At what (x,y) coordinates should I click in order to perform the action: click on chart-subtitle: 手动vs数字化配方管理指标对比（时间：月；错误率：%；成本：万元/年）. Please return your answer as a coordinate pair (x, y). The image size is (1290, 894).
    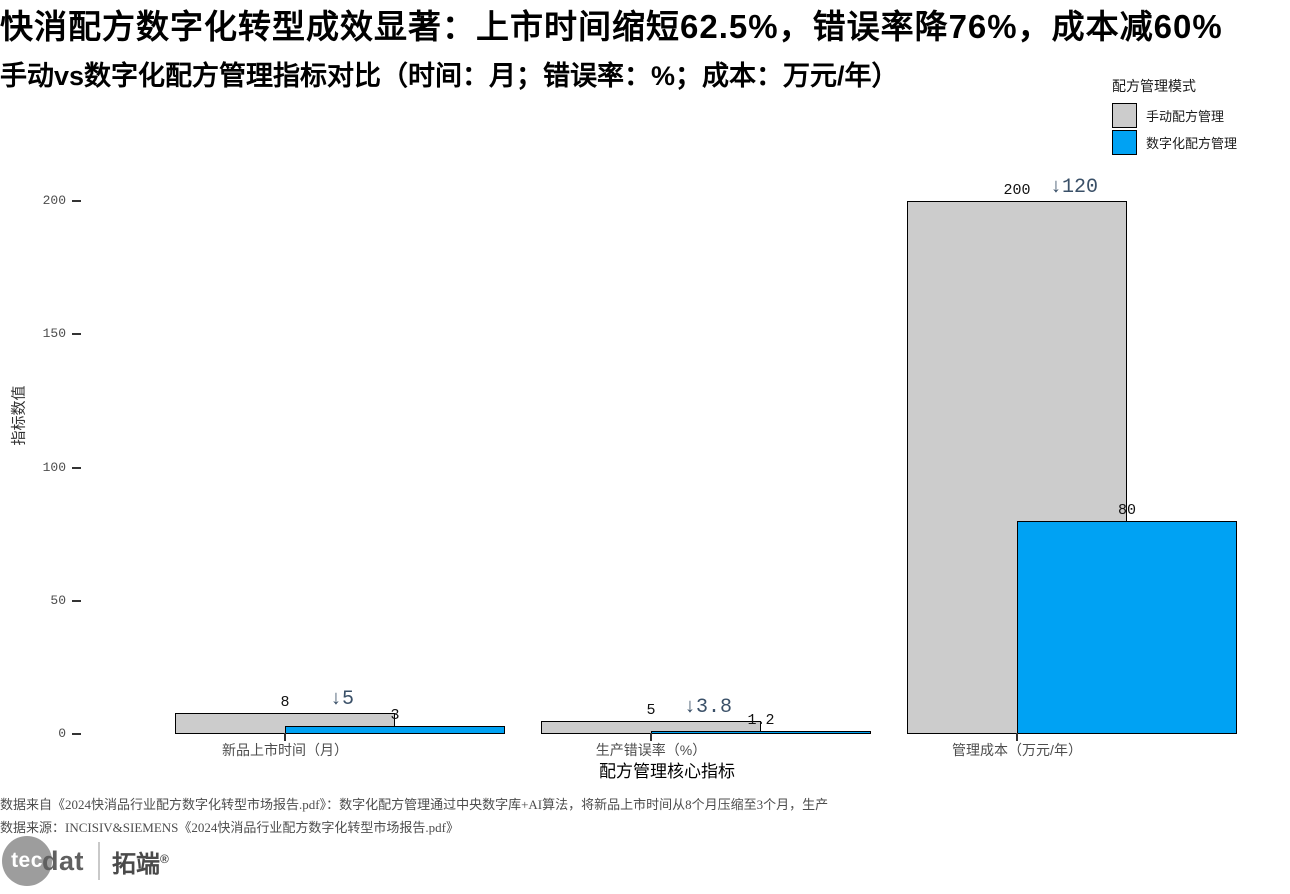
    Looking at the image, I should click on (449, 76).